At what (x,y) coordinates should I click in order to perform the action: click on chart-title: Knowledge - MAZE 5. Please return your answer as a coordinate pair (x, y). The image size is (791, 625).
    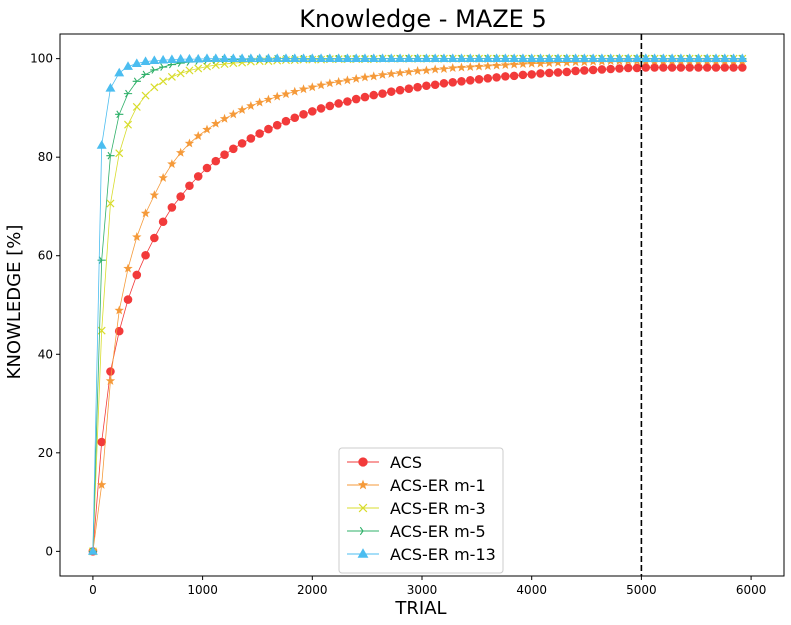
    Looking at the image, I should click on (422, 19).